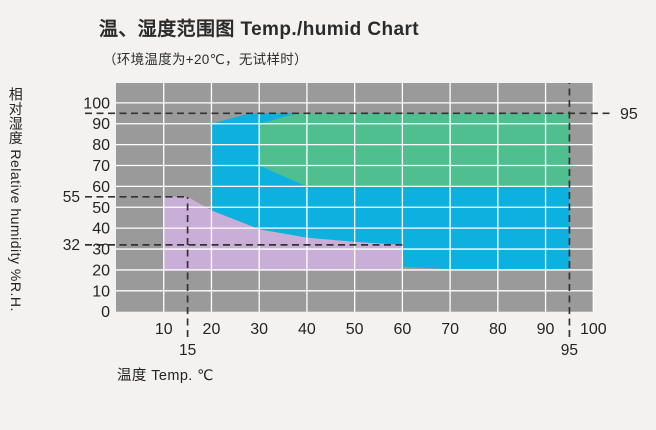 The height and width of the screenshot is (430, 656). What do you see at coordinates (205, 59) in the screenshot?
I see `chart-subtitle: （环境温度为+20℃，无试样时）` at bounding box center [205, 59].